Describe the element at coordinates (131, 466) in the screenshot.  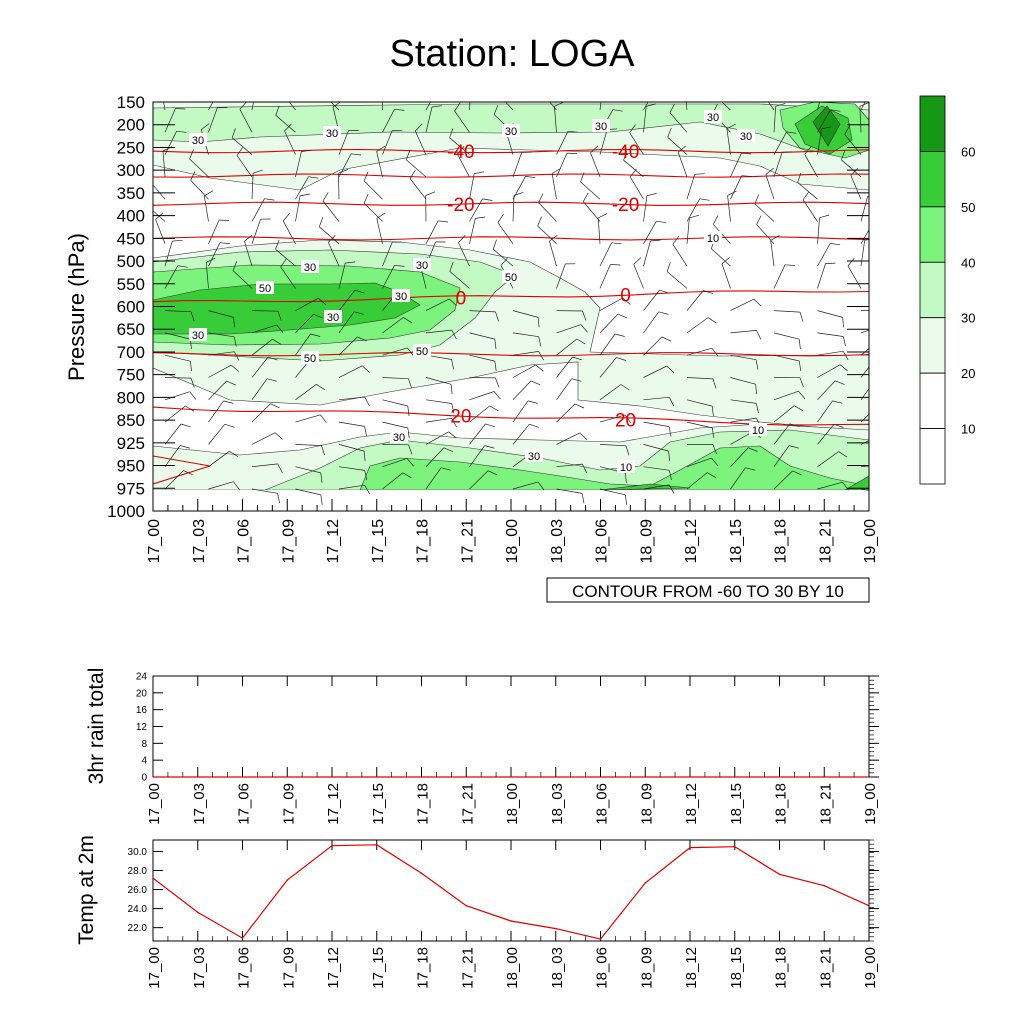
I see `pressure-tick-label: 950` at that location.